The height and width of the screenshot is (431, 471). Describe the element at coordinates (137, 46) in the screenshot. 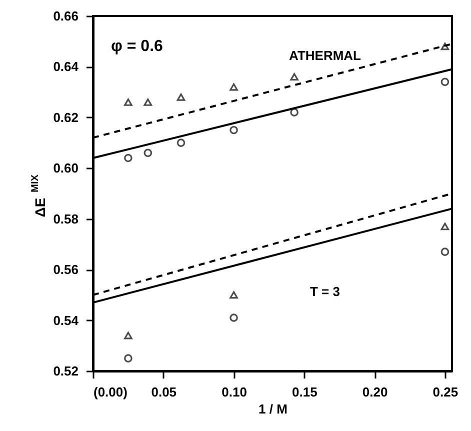

I see `annotation: φ = 0.6` at that location.